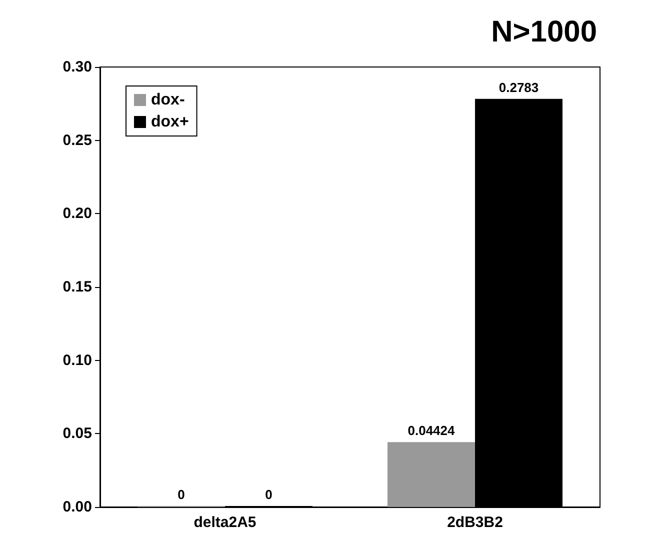 This screenshot has height=552, width=652. I want to click on y-tick-label: 0.15, so click(77, 287).